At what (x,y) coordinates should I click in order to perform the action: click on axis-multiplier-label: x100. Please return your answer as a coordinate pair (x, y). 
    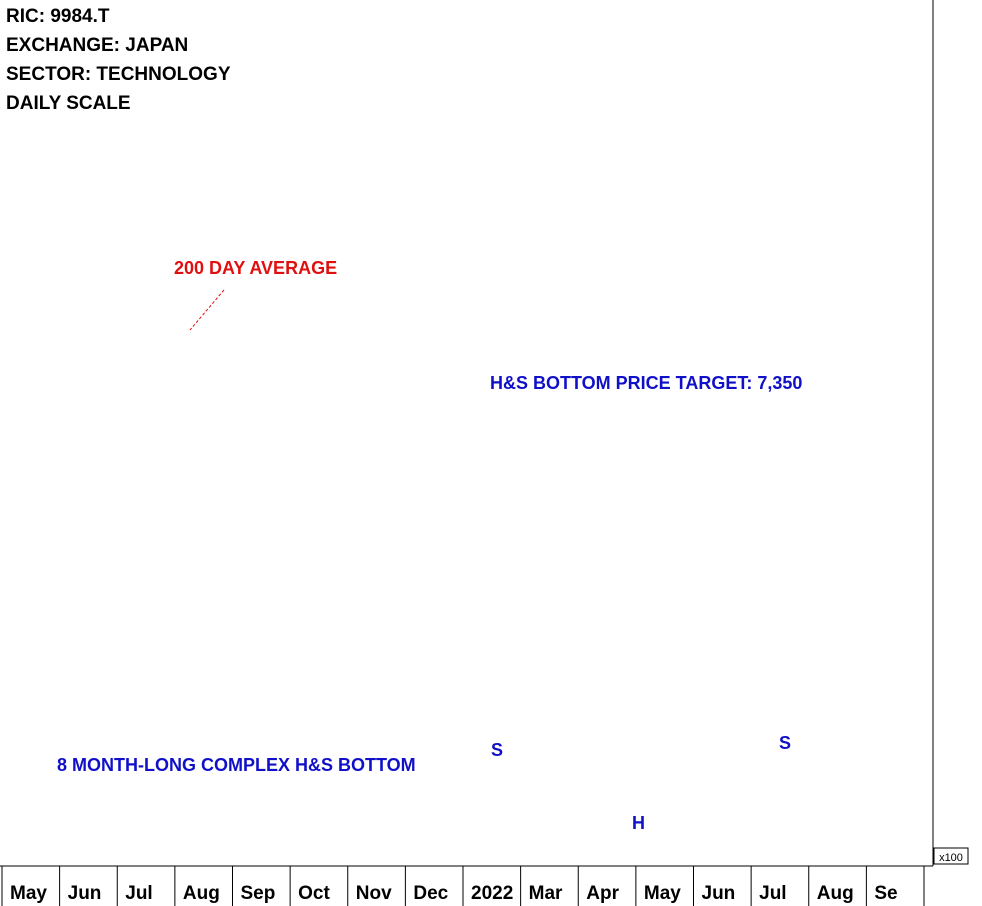
    Looking at the image, I should click on (951, 858).